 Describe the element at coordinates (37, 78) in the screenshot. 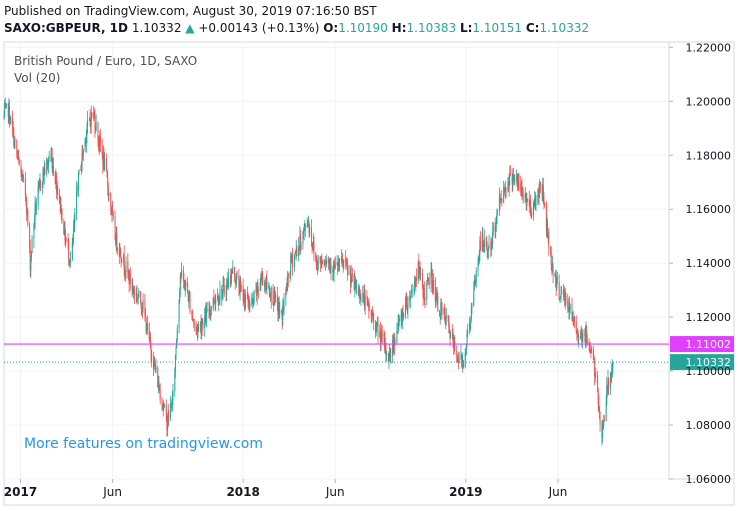

I see `volume-indicator-label: Vol (20)` at that location.